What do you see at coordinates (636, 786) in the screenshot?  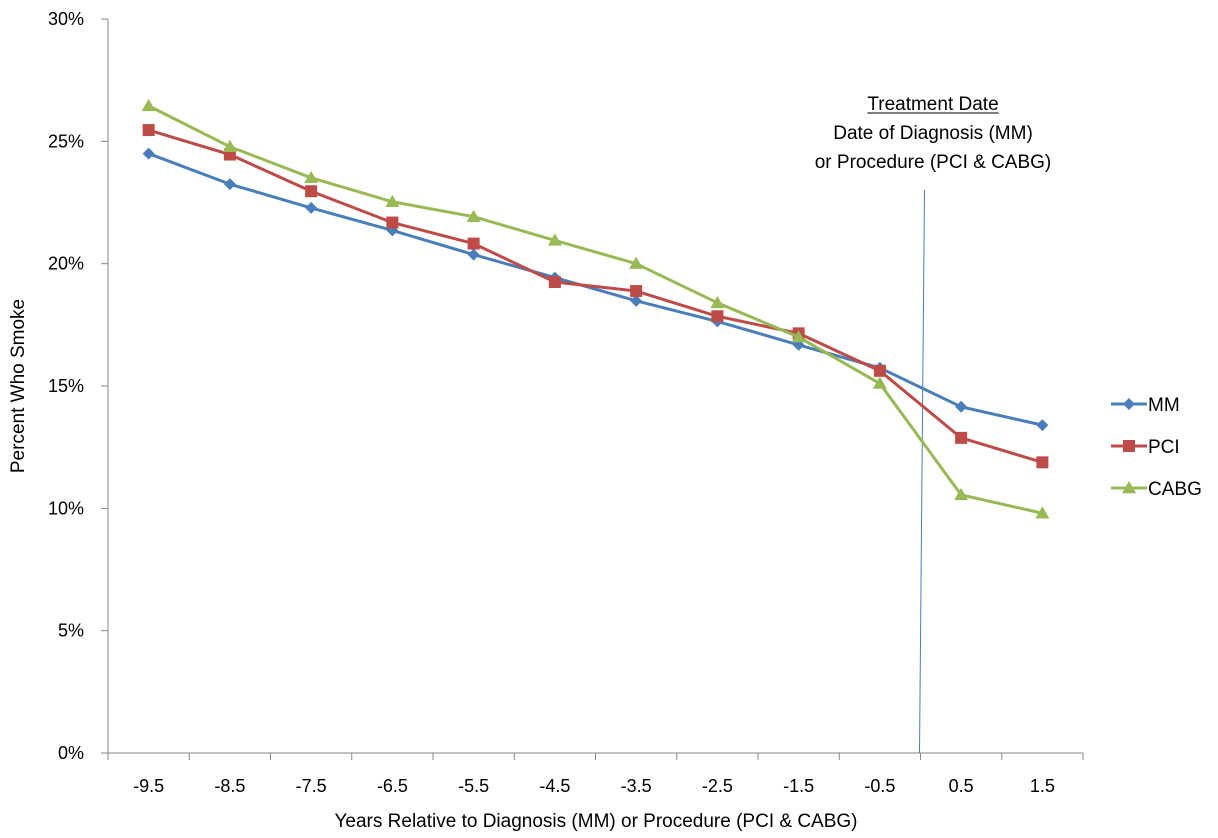 I see `x-tick-label: -3.5` at bounding box center [636, 786].